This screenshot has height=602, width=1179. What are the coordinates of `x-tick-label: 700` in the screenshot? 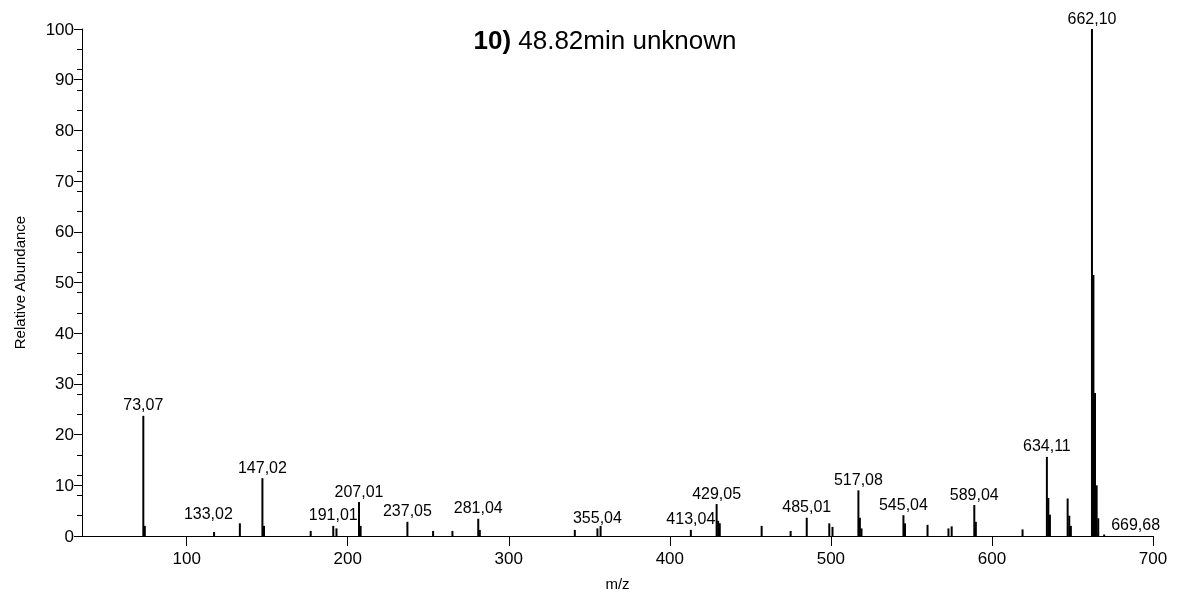 It's located at (1153, 558).